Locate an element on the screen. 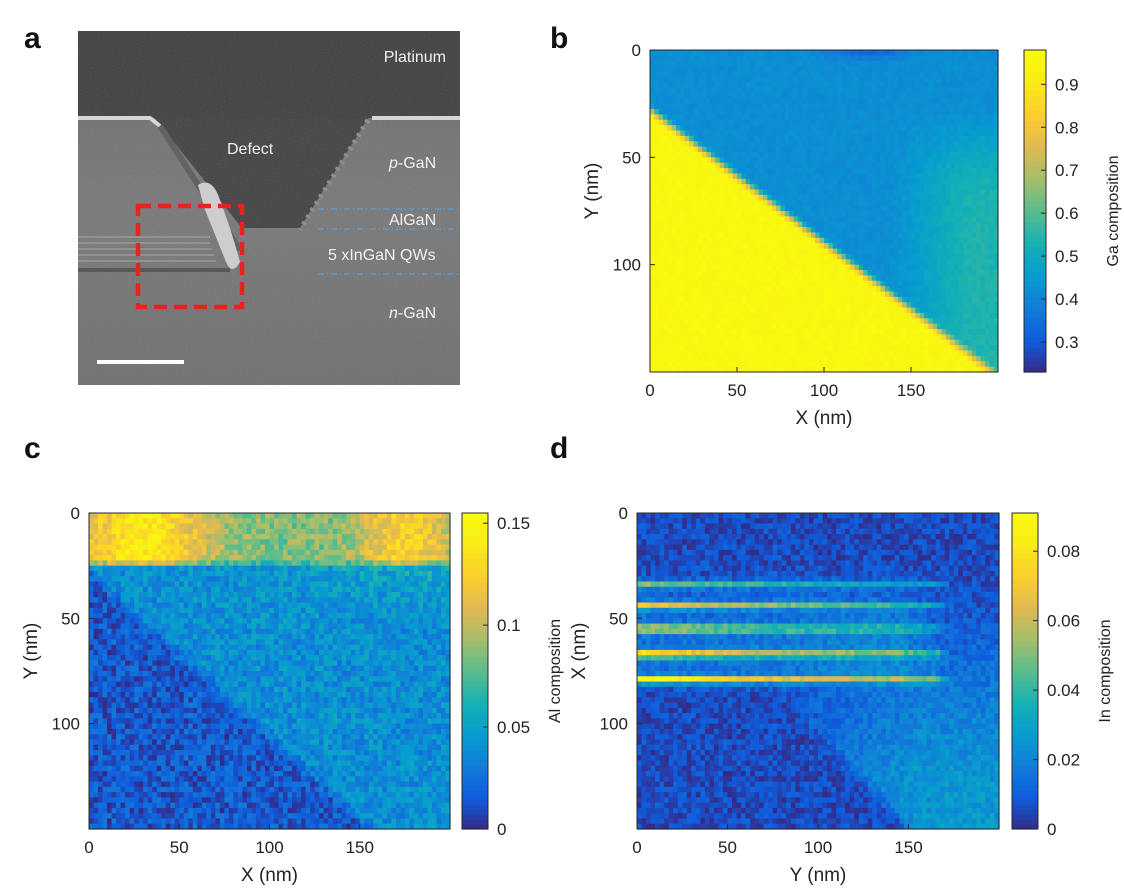 Image resolution: width=1124 pixels, height=894 pixels. colorbar-tick-label: 0.7 is located at coordinates (1067, 170).